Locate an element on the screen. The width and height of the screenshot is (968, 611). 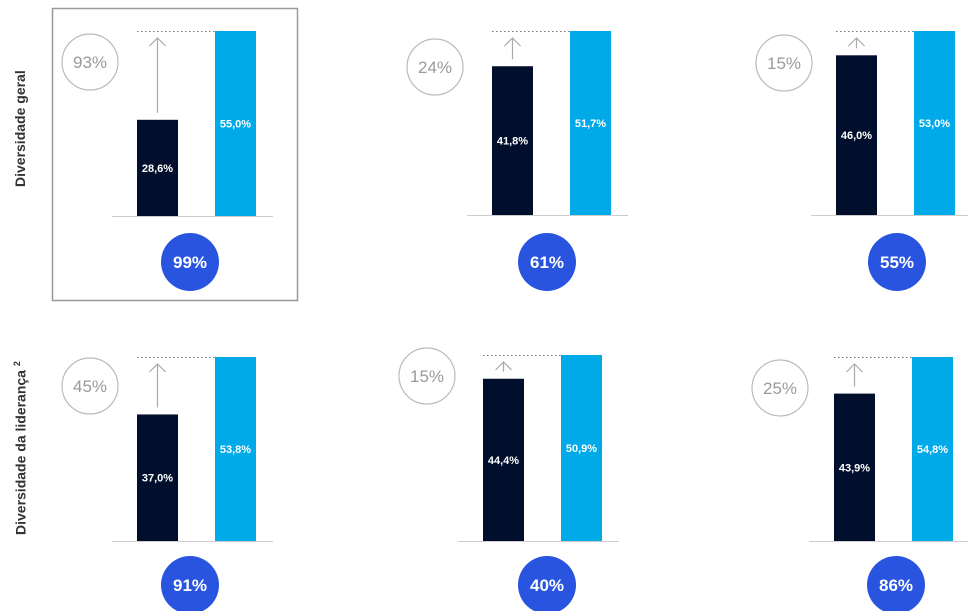
increase-label: 25% is located at coordinates (780, 388).